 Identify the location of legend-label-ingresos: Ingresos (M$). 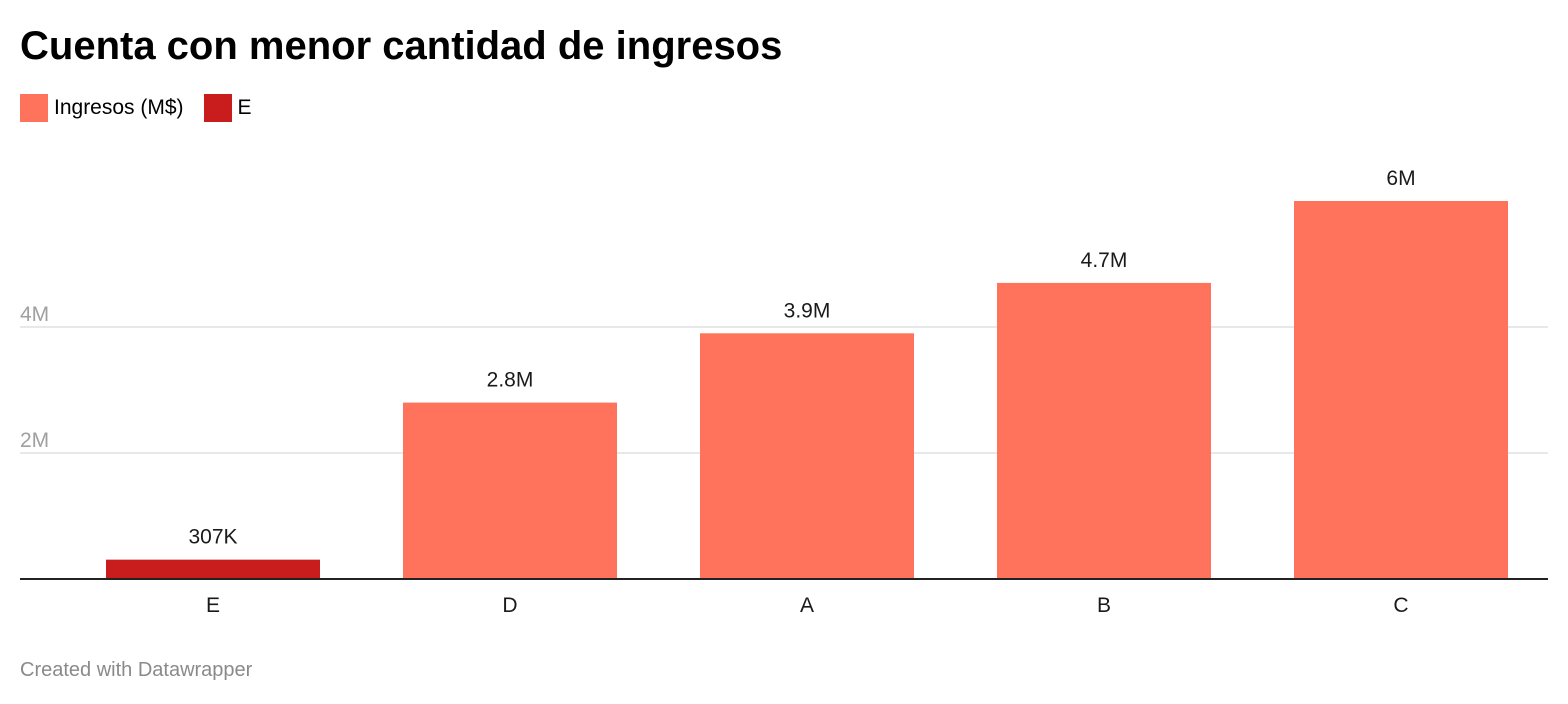
(119, 107).